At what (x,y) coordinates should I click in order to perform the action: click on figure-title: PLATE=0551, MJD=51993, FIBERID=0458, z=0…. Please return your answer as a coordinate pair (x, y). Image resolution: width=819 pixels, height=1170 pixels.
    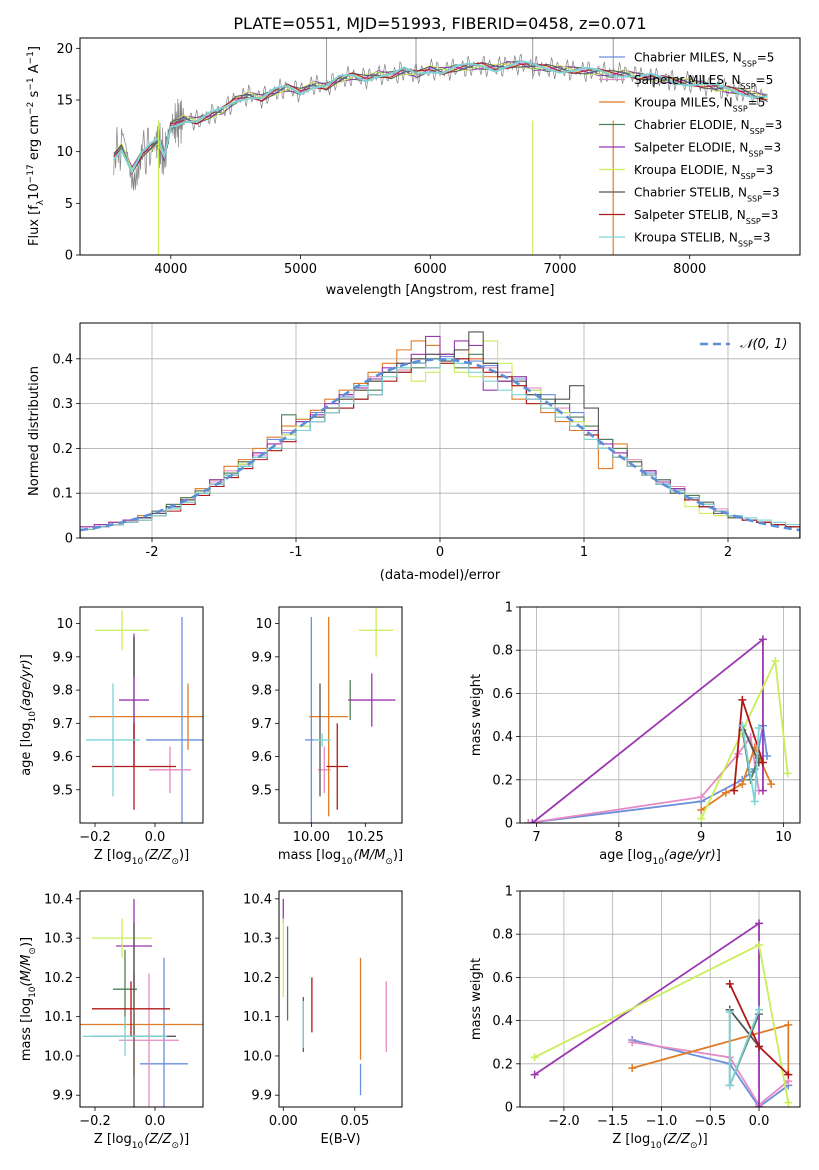
    Looking at the image, I should click on (439, 23).